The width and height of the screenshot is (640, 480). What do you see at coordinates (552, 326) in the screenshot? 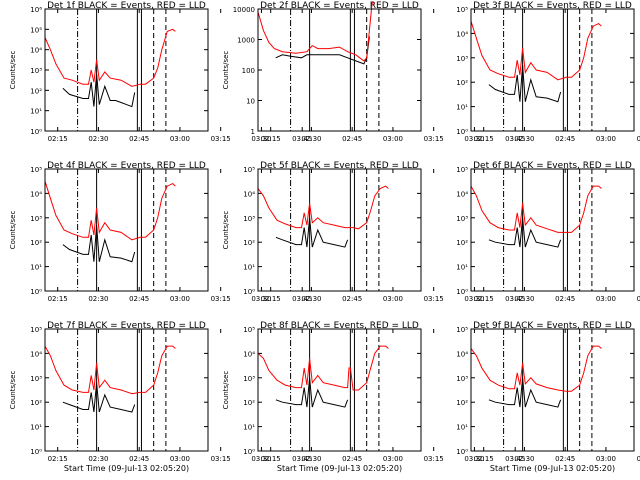
I see `panel-title: Det 9f BLACK = Events, RED = LLD` at bounding box center [552, 326].